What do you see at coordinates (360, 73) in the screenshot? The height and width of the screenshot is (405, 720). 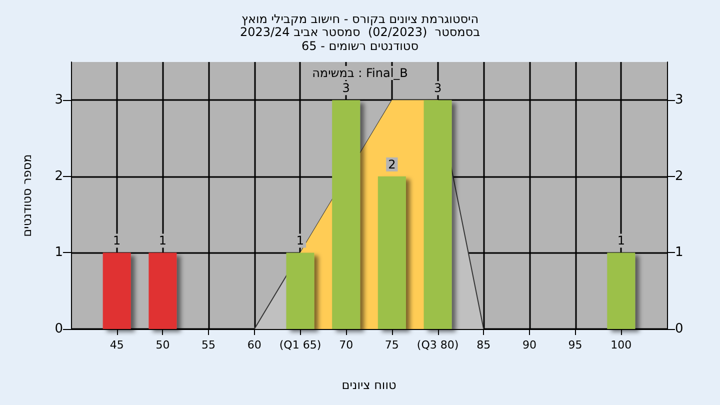 I see `annotation: במשימה : Final_B` at bounding box center [360, 73].